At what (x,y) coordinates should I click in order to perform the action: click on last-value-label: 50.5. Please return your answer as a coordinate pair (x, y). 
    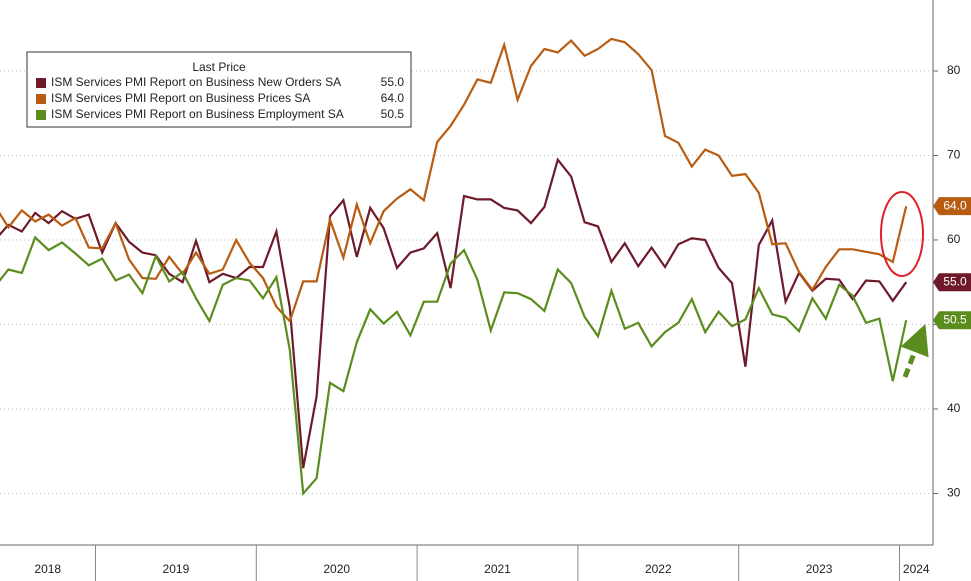
    Looking at the image, I should click on (955, 319).